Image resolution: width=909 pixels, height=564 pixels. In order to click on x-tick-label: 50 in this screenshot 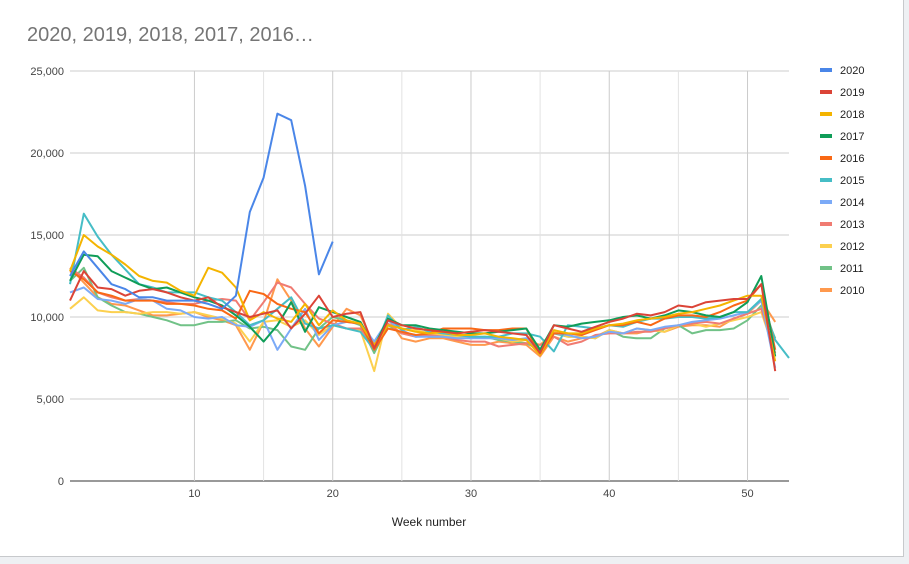, I will do `click(747, 494)`.